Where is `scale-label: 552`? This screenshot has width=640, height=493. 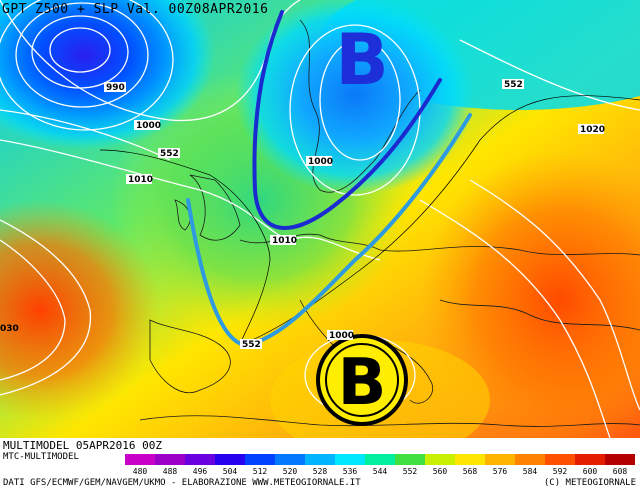 scale-label: 552 is located at coordinates (410, 471).